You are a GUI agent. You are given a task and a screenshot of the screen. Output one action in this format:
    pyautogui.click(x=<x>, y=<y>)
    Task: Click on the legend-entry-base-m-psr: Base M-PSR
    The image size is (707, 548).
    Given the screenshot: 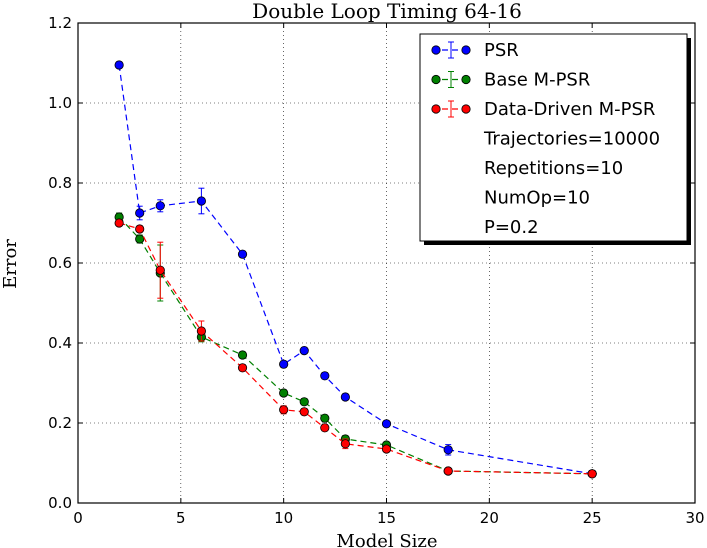 What is the action you would take?
    pyautogui.click(x=510, y=80)
    